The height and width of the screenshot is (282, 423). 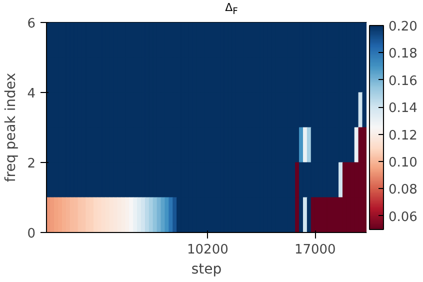 I want to click on y-tick-label: 4, so click(x=31, y=94).